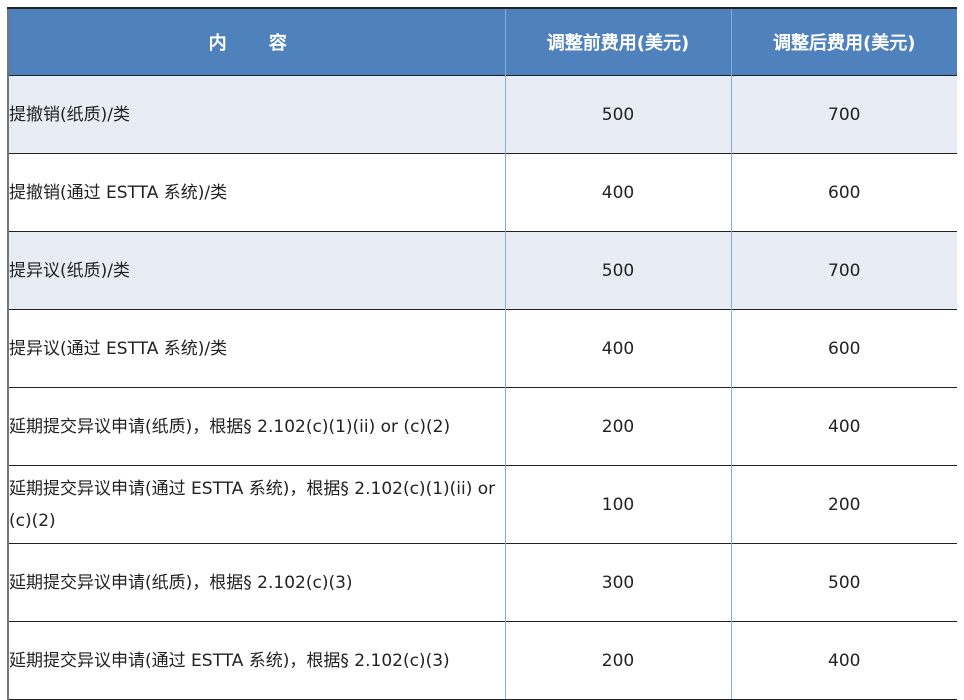 The height and width of the screenshot is (700, 964). I want to click on header-after-fee: 调整后费用(美元), so click(843, 41).